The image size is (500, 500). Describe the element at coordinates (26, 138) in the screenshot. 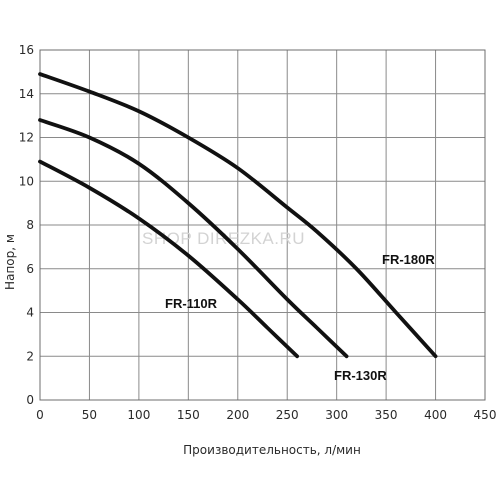

I see `y-tick-label-12: 12` at that location.